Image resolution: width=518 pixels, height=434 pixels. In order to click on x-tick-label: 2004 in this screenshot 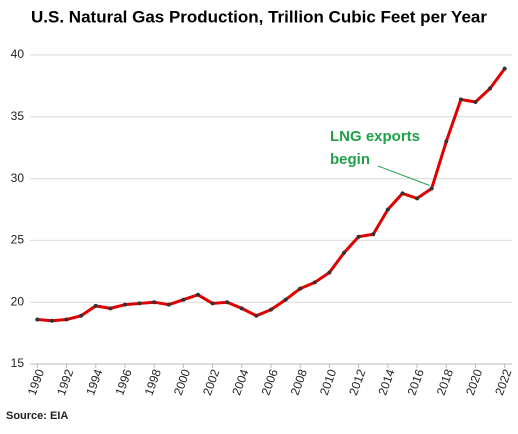, I will do `click(240, 382)`.